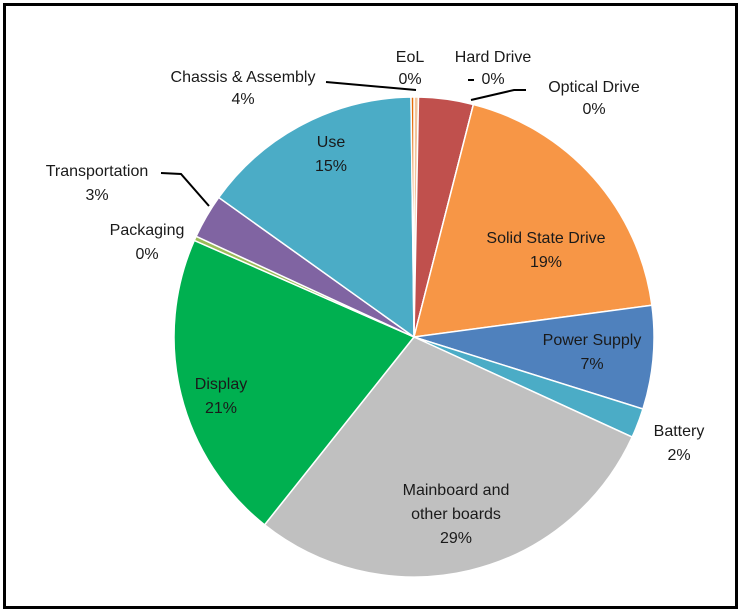 The width and height of the screenshot is (741, 609). What do you see at coordinates (593, 109) in the screenshot?
I see `slice-value-optical-drive: 0%` at bounding box center [593, 109].